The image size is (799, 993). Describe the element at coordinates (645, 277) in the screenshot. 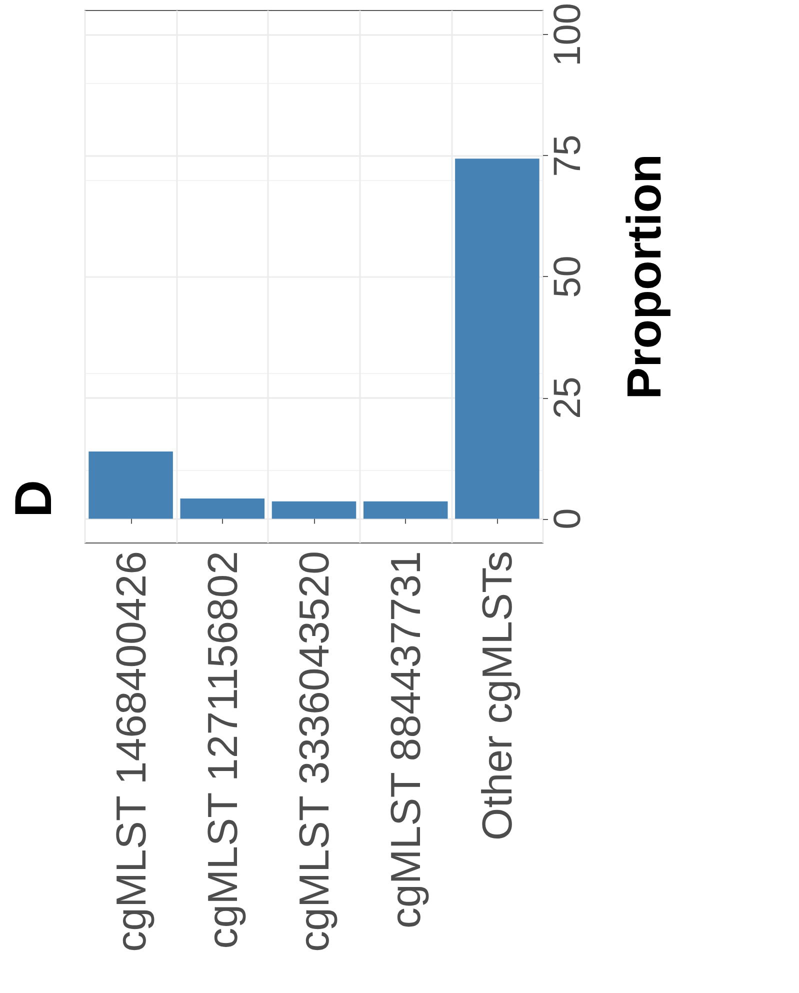

I see `y-axis-title: Proportion` at that location.